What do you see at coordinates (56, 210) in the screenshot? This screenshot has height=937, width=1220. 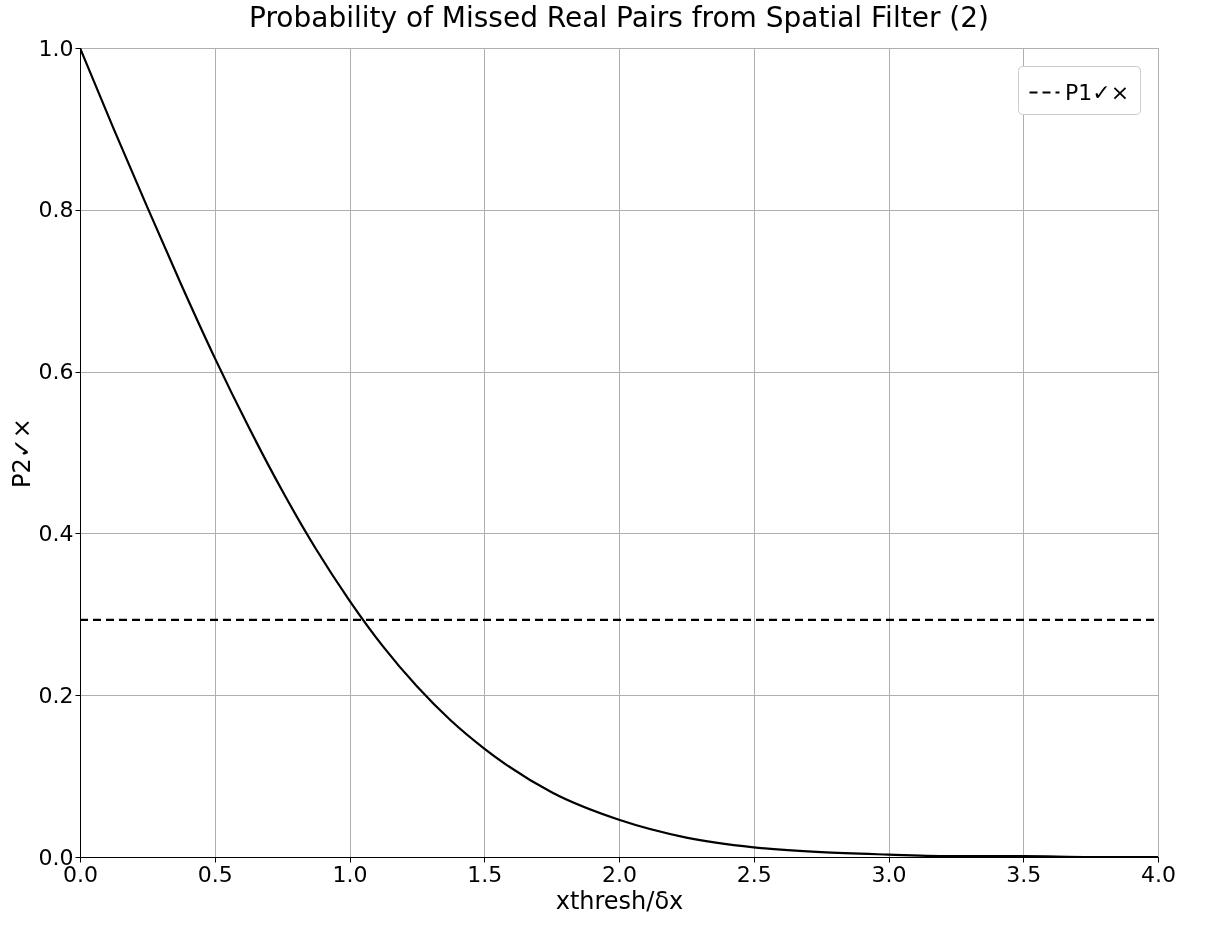 I see `y-tick-label: 0.8` at bounding box center [56, 210].